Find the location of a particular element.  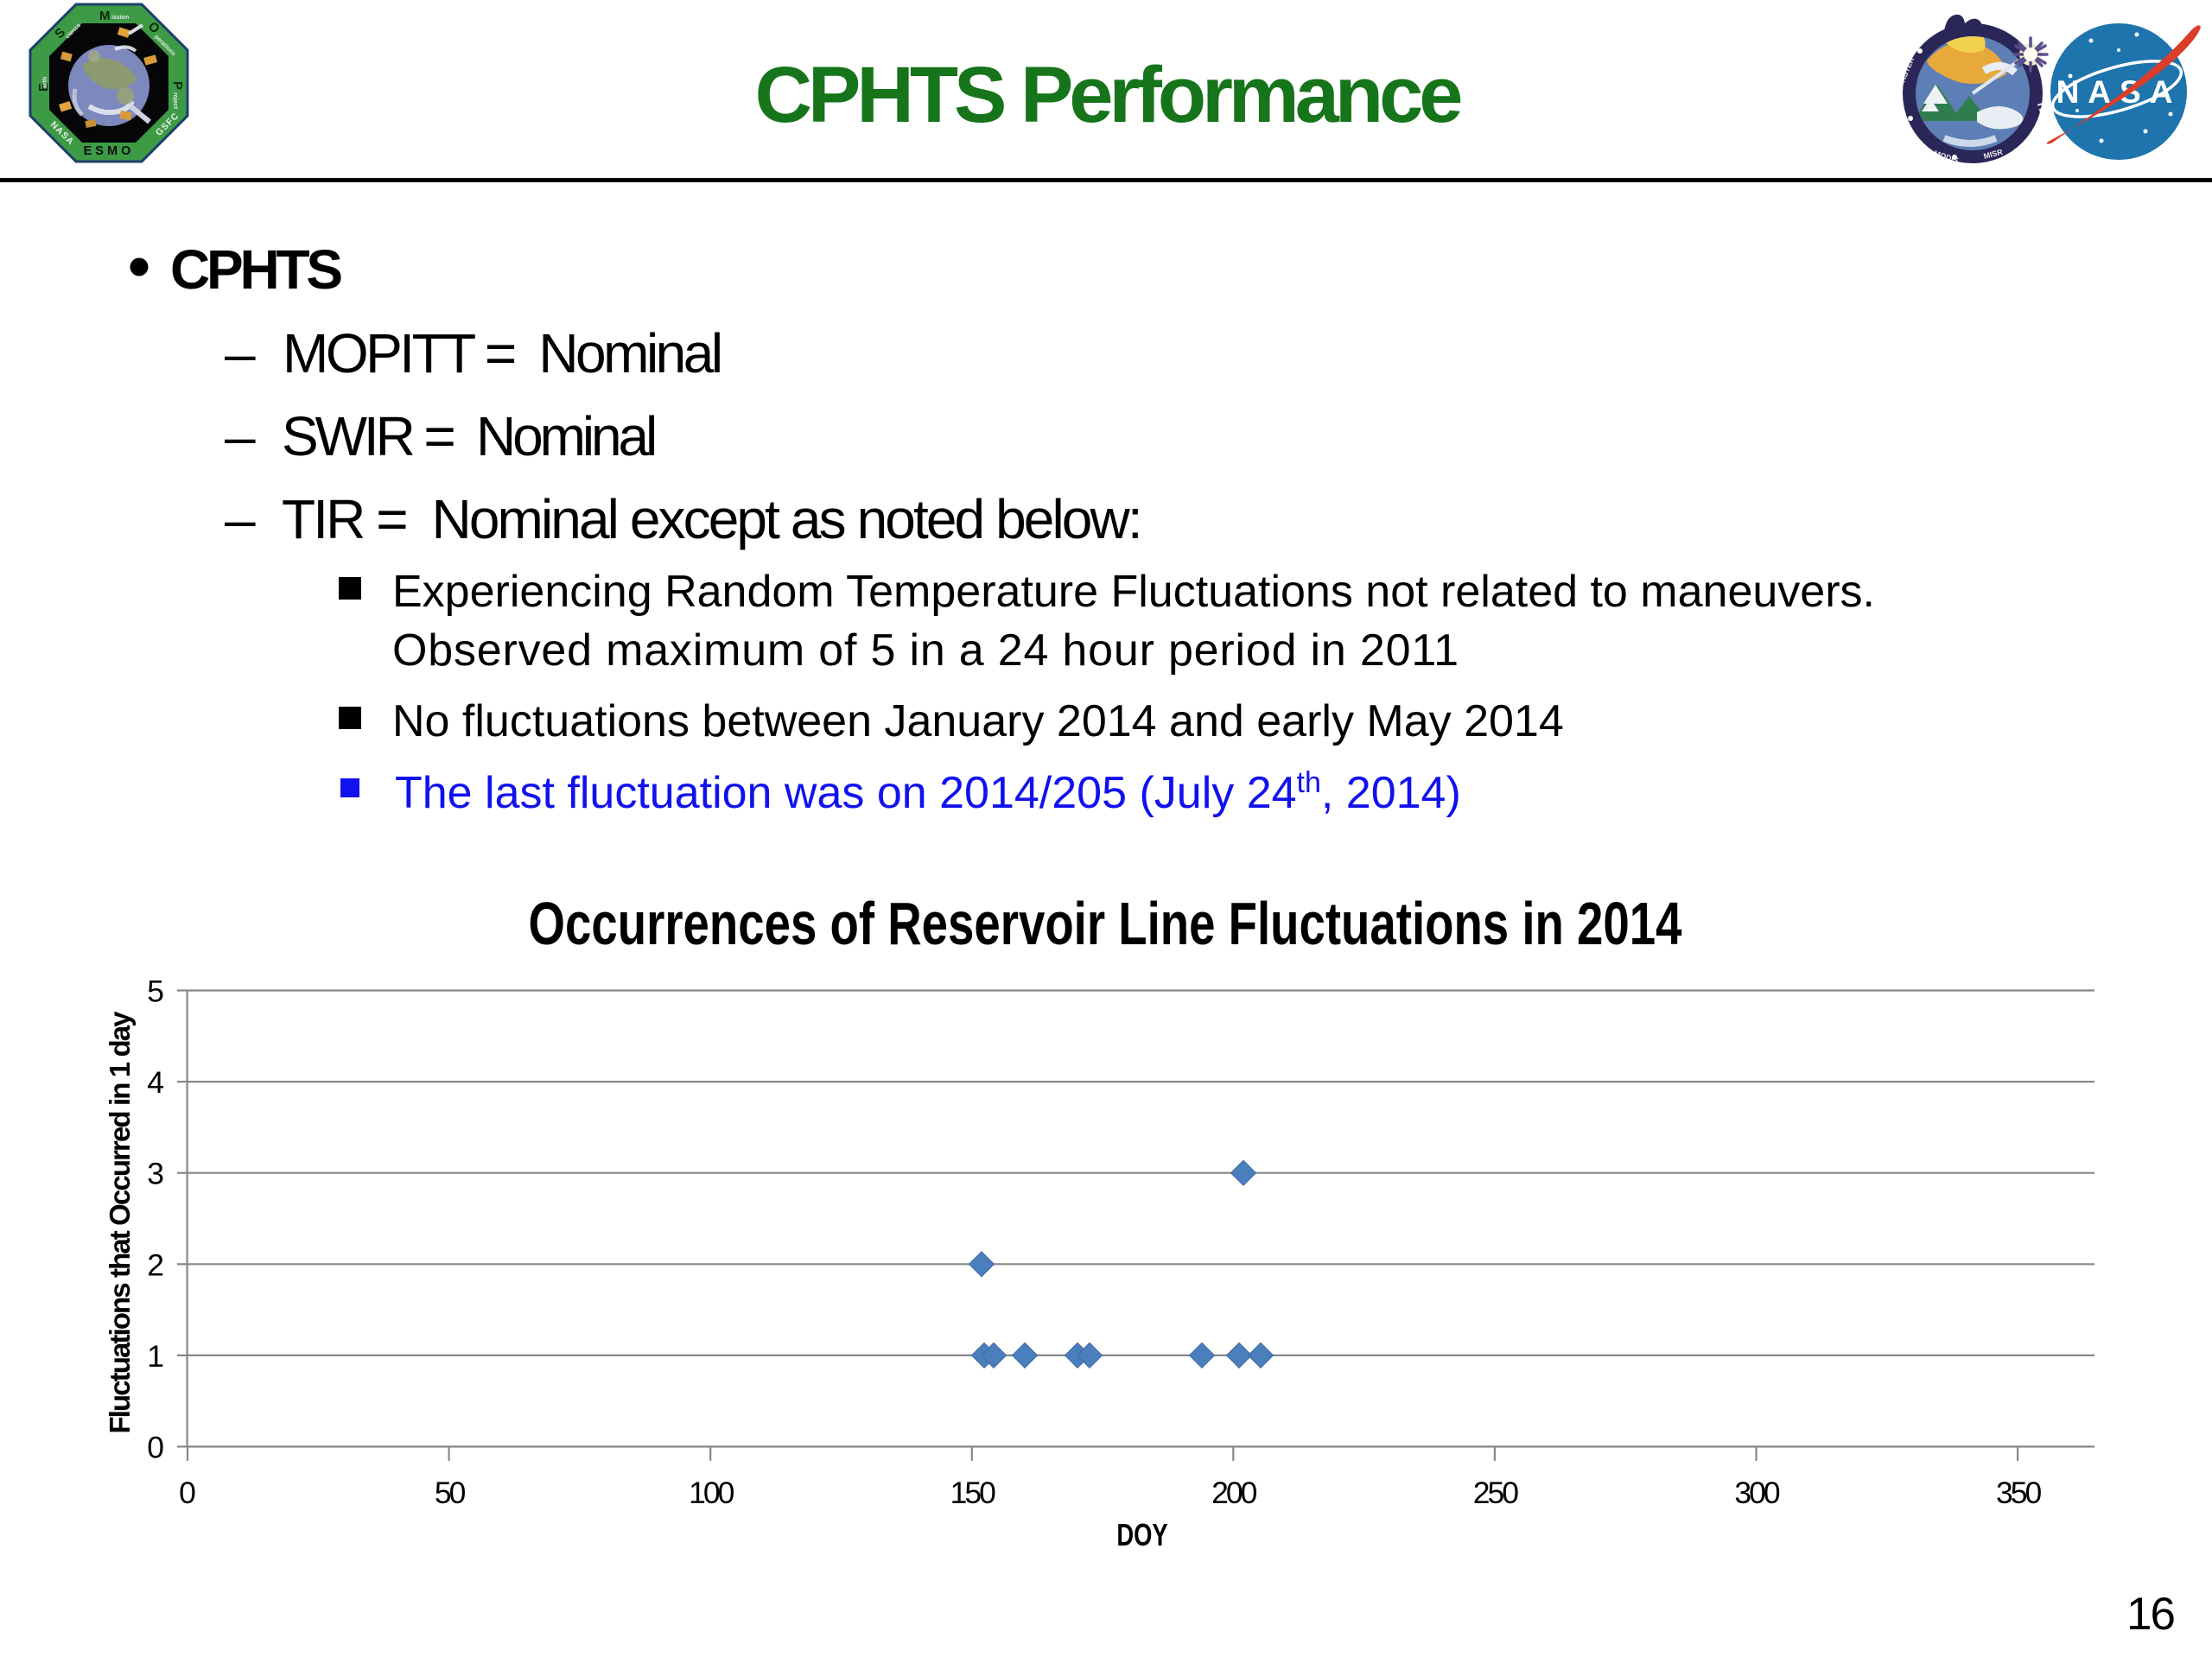

svg-text: E is located at coordinates (43, 88).